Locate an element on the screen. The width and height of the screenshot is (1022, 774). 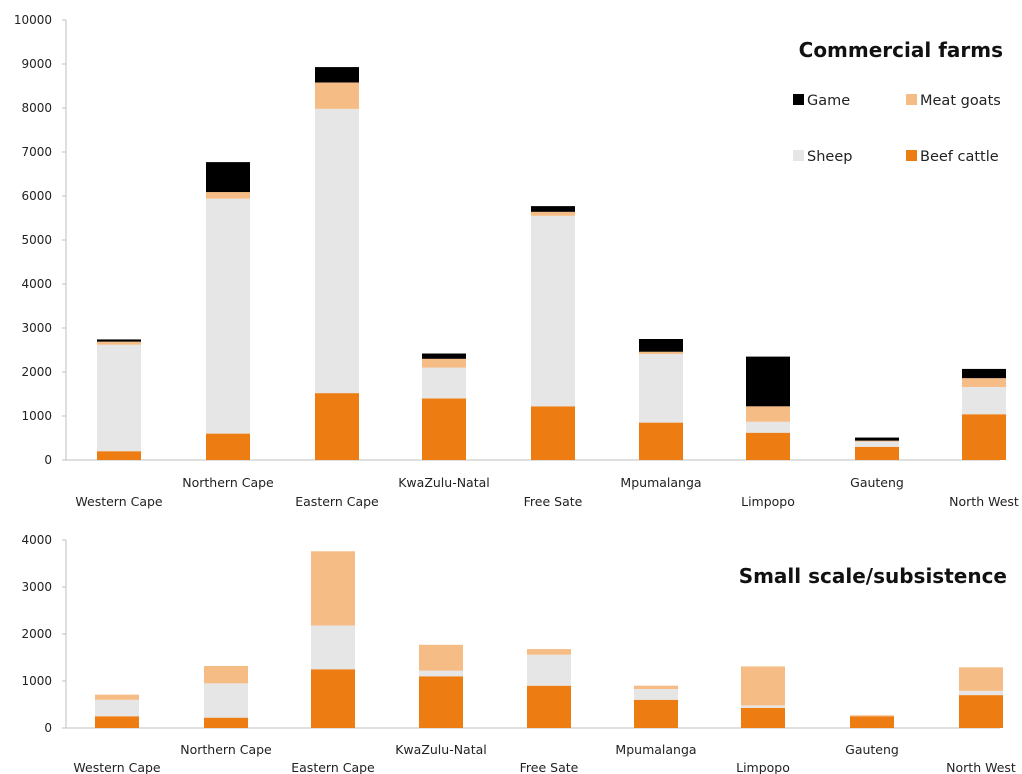
chart1-category-label: Eastern Cape is located at coordinates (337, 501).